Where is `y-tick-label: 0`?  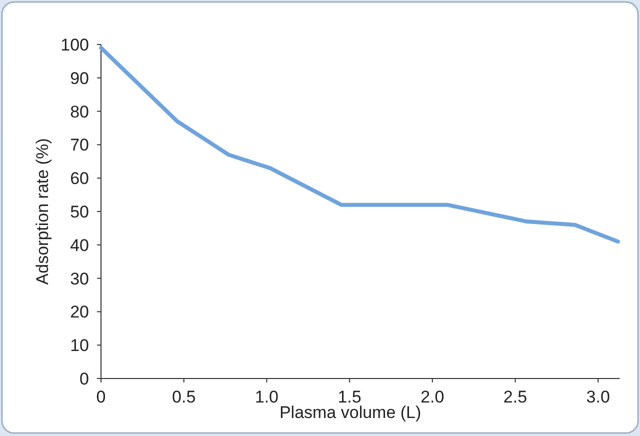
y-tick-label: 0 is located at coordinates (84, 378).